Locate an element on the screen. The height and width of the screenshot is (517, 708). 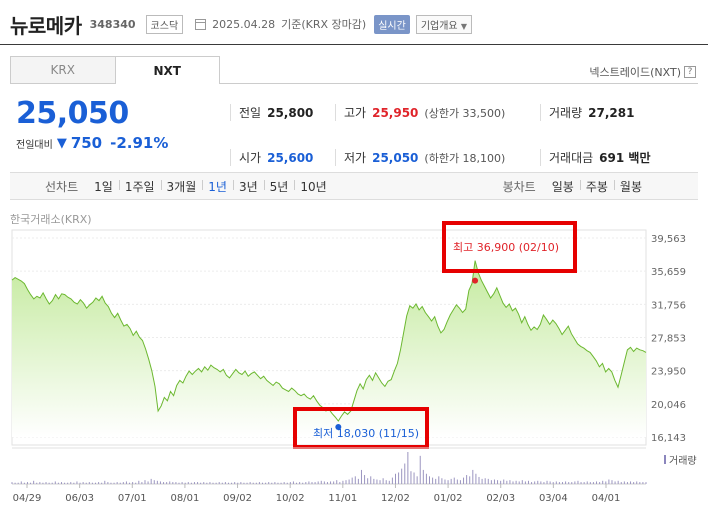
header-divider is located at coordinates (354, 44).